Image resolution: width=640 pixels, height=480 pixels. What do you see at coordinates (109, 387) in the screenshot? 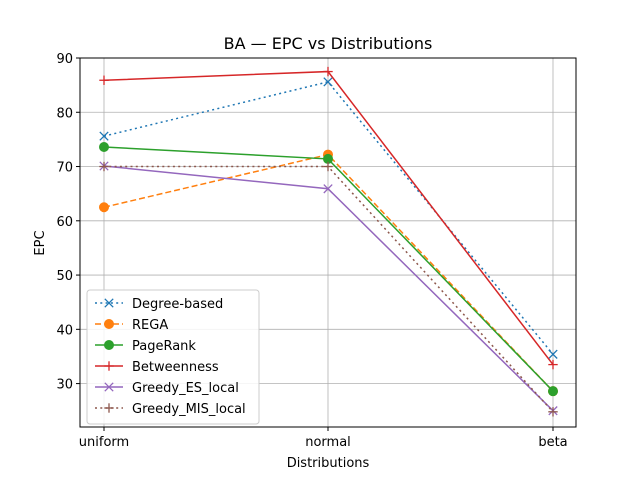
I see `legend-marker-greedy-es-local` at bounding box center [109, 387].